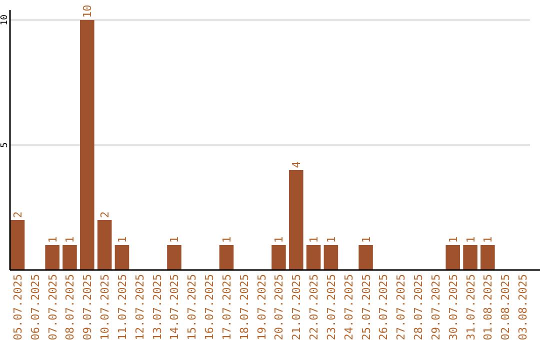 This screenshot has height=340, width=540. Describe the element at coordinates (157, 307) in the screenshot. I see `x-tick-label: 13.07.2025` at that location.